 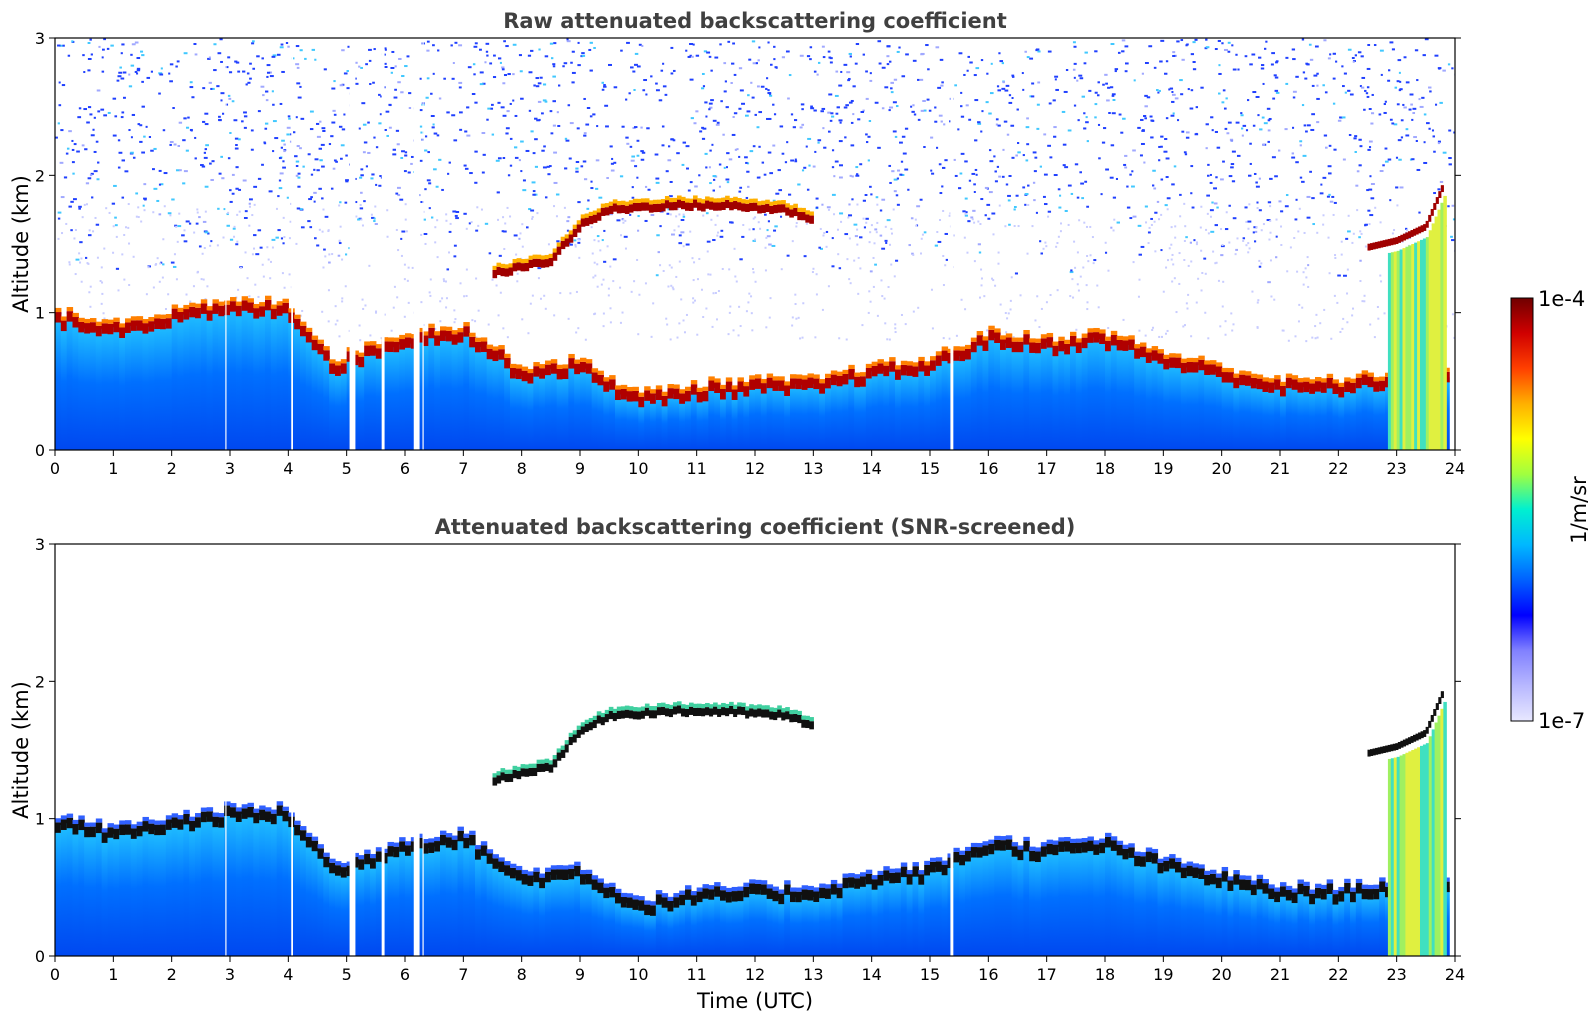 I want to click on y-tick-label: 0, so click(x=40, y=956).